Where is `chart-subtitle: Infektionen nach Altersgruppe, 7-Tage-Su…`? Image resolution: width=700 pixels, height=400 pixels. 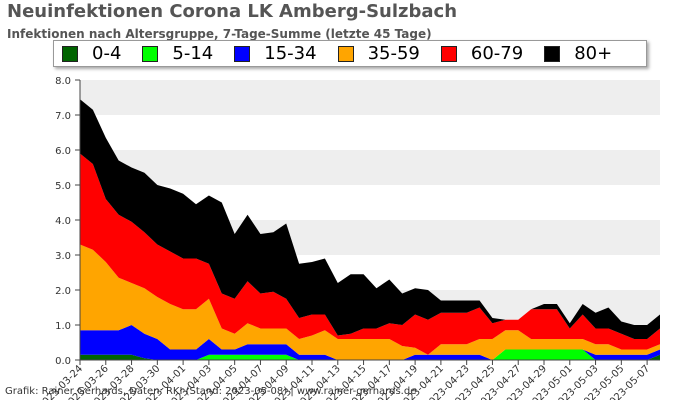
chart-subtitle: Infektionen nach Altersgruppe, 7-Tage-Su… is located at coordinates (219, 34).